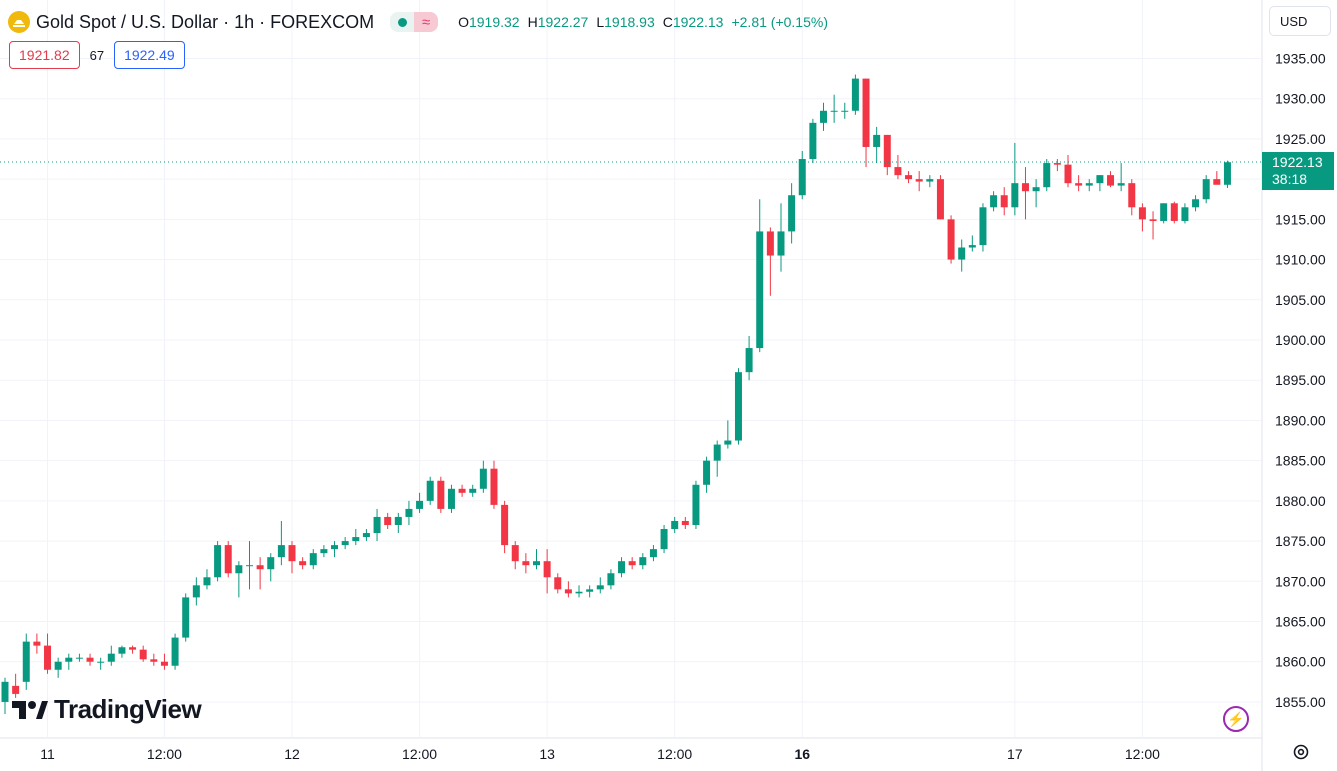 Image resolution: width=1337 pixels, height=771 pixels. What do you see at coordinates (1236, 719) in the screenshot?
I see `lightning-icon: ⚡` at bounding box center [1236, 719].